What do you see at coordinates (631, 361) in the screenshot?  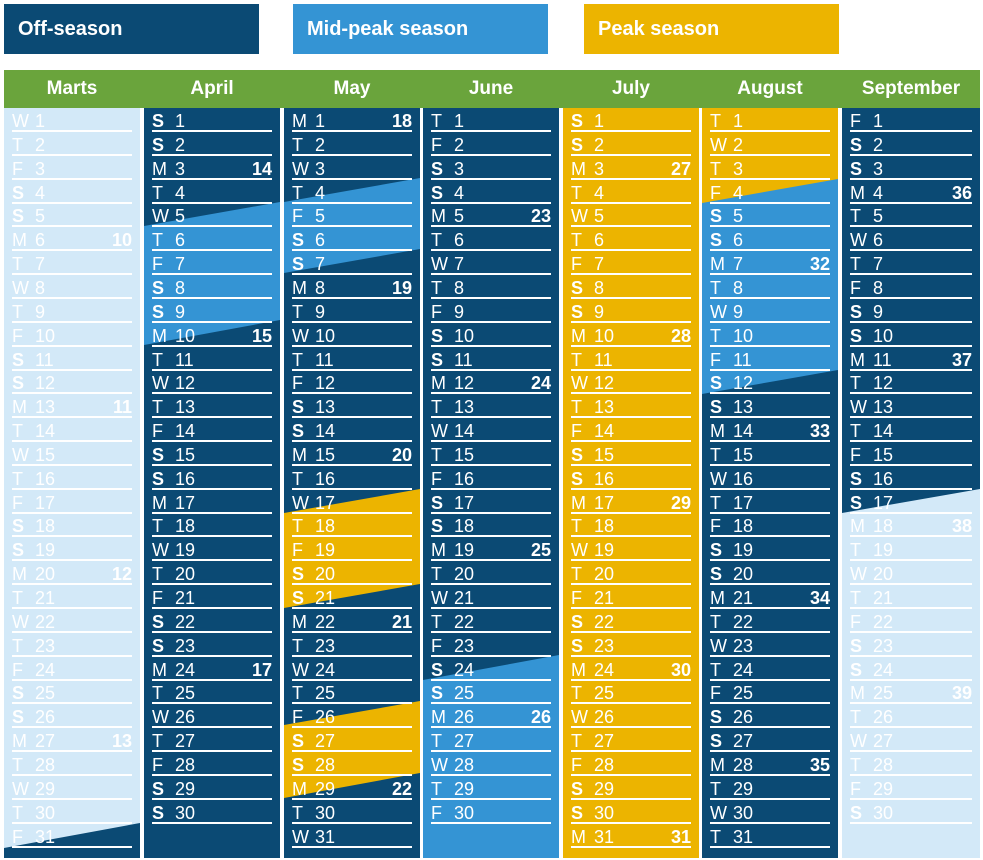 I see `day-row: T 11` at bounding box center [631, 361].